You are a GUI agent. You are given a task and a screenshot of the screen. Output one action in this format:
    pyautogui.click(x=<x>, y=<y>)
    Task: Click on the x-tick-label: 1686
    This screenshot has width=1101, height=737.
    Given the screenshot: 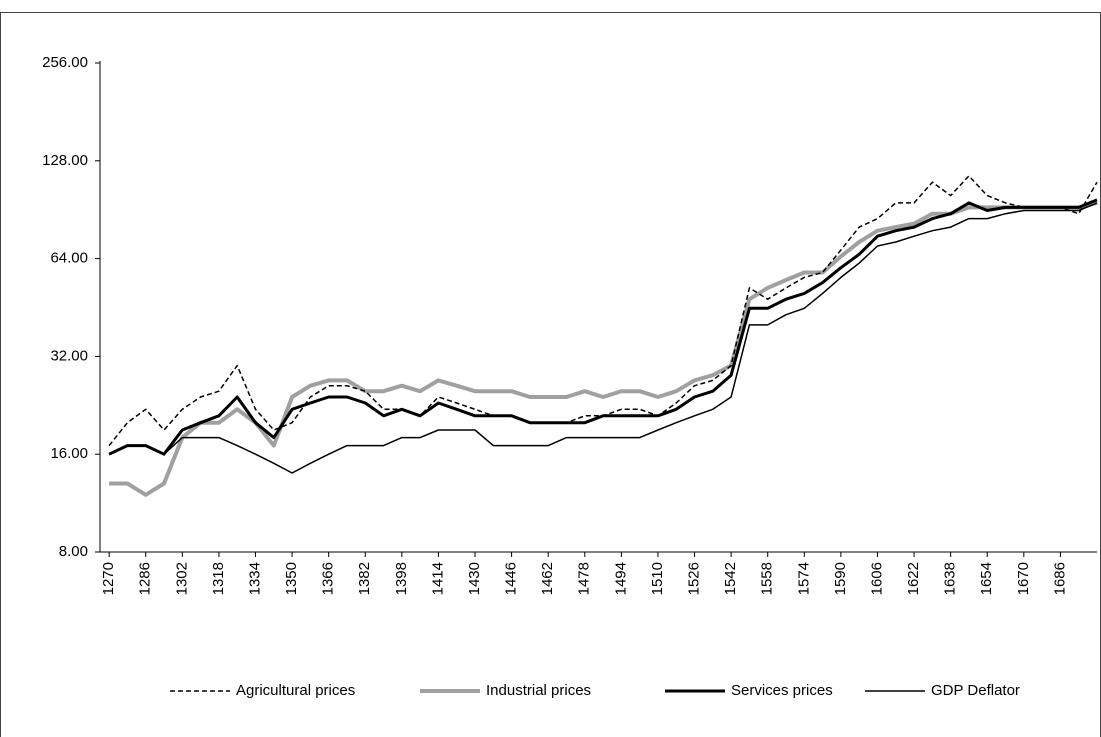 What is the action you would take?
    pyautogui.click(x=1059, y=578)
    